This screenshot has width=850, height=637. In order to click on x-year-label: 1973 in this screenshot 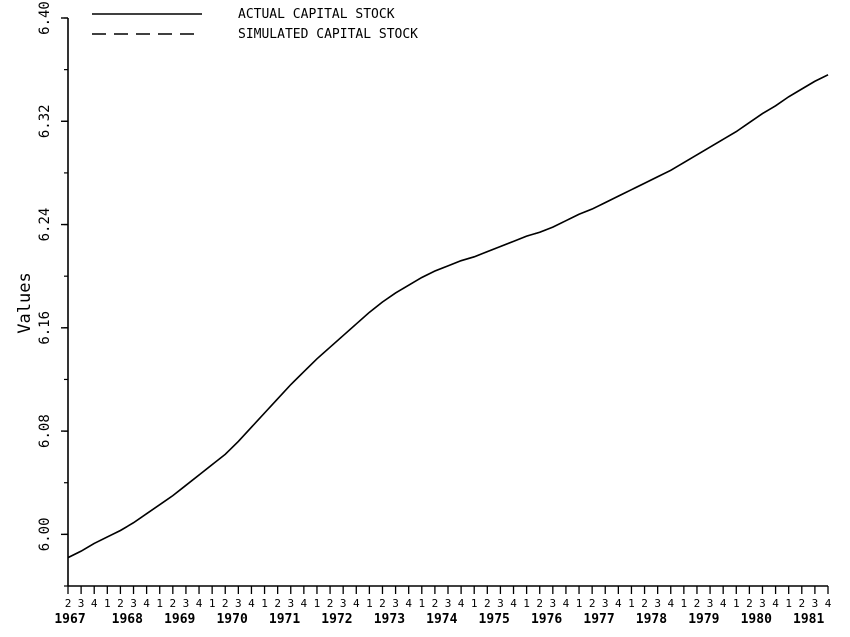, I will do `click(389, 619)`.